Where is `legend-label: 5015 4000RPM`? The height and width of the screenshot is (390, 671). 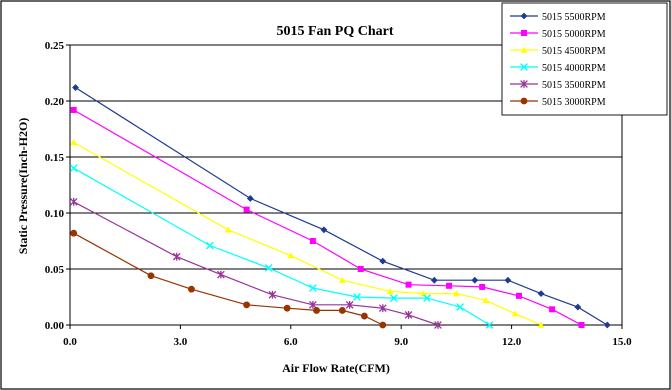
legend-label: 5015 4000RPM is located at coordinates (574, 68).